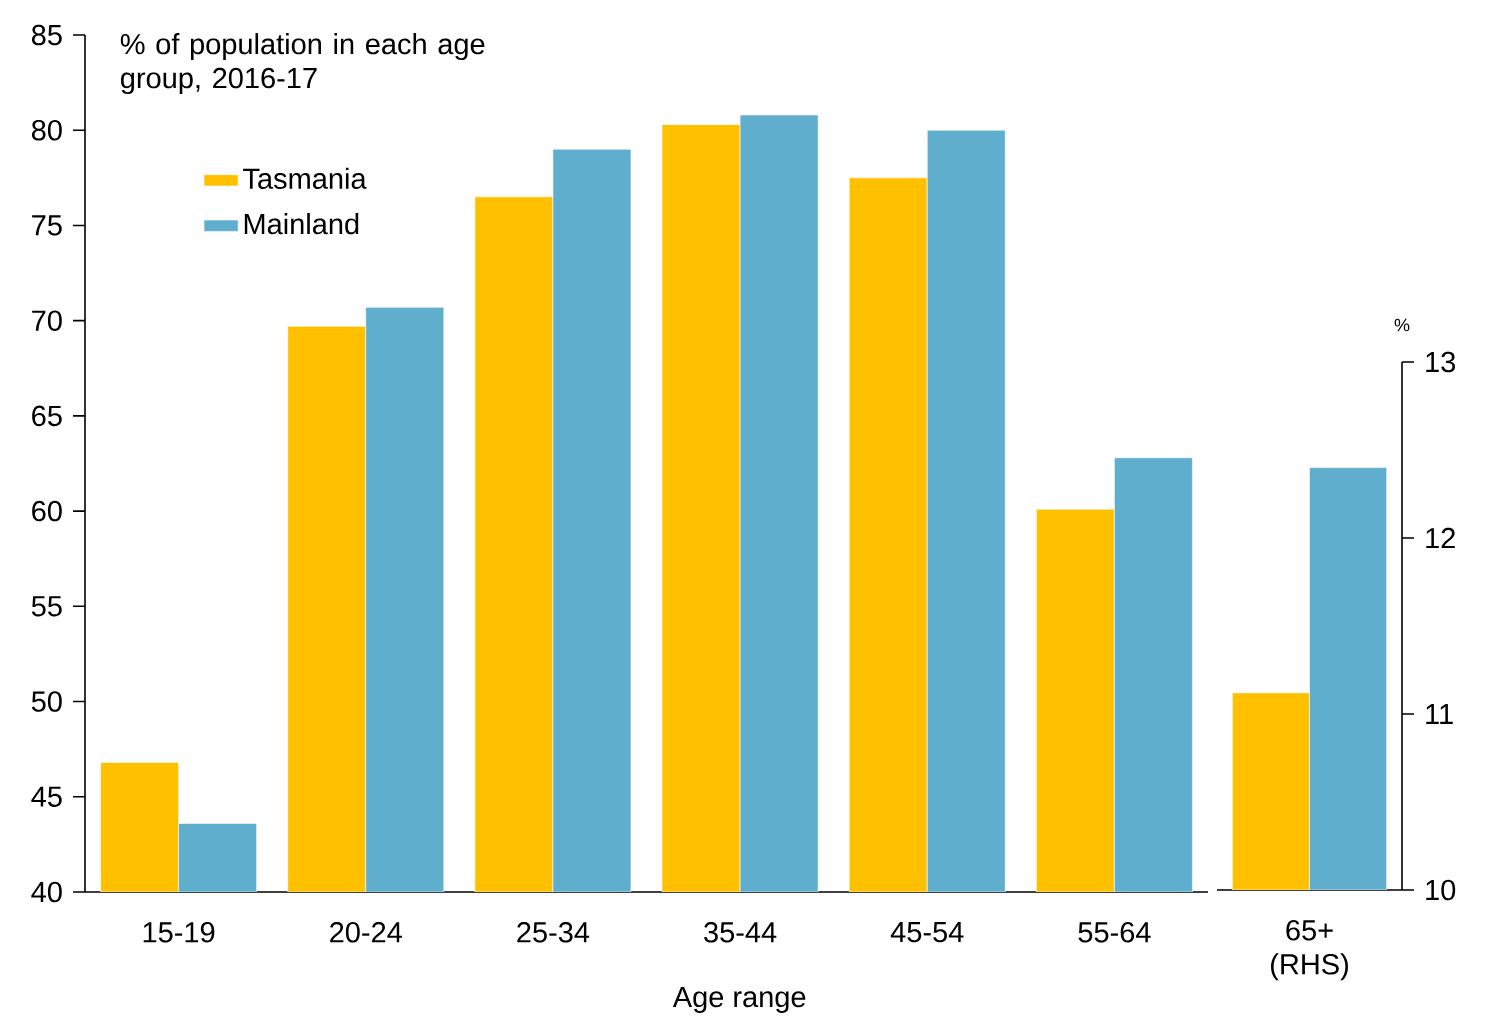 This screenshot has height=1016, width=1501. I want to click on x-tick-label: 35-44, so click(740, 932).